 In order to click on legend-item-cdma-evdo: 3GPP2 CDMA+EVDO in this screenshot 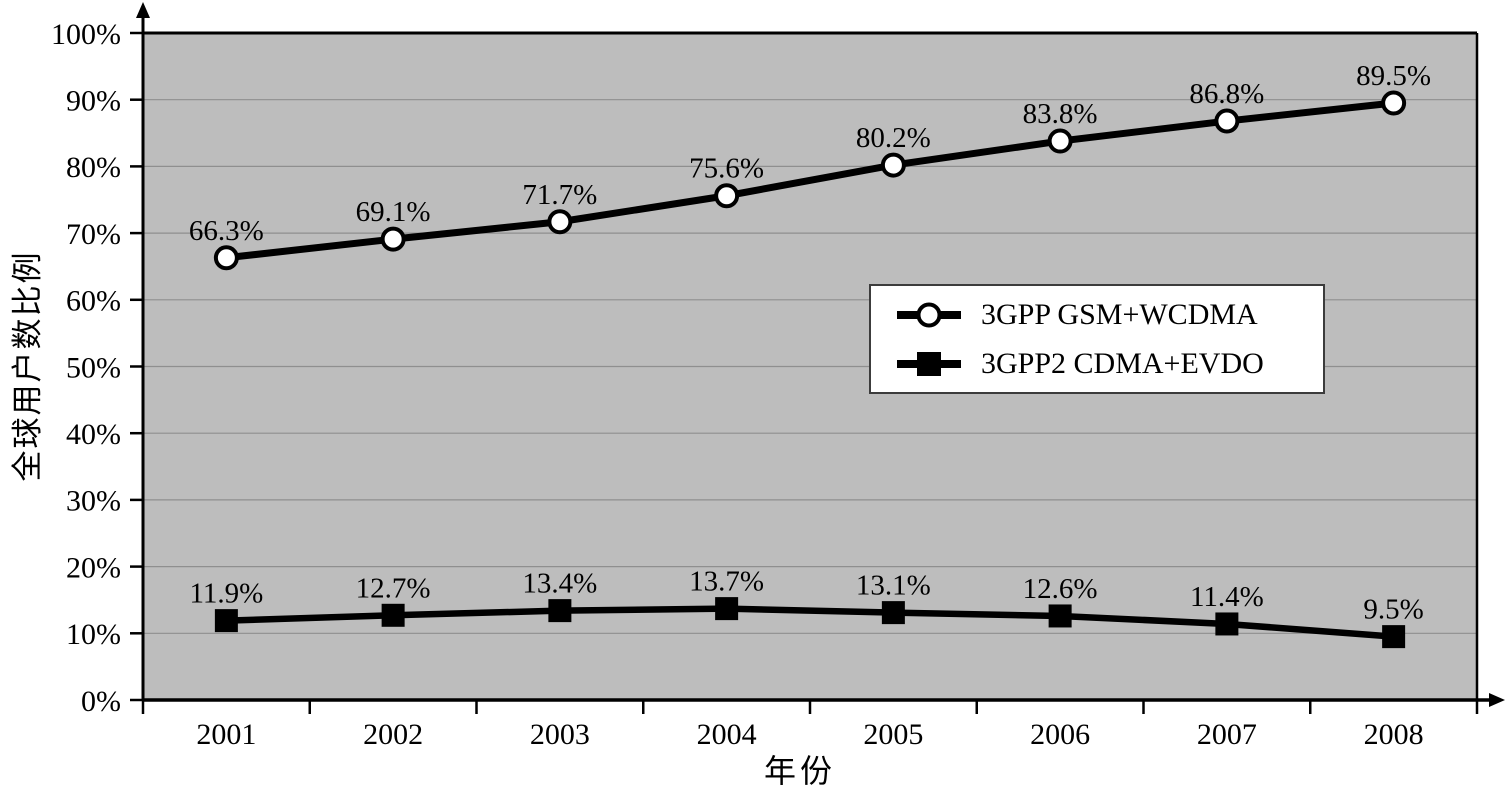, I will do `click(1104, 364)`.